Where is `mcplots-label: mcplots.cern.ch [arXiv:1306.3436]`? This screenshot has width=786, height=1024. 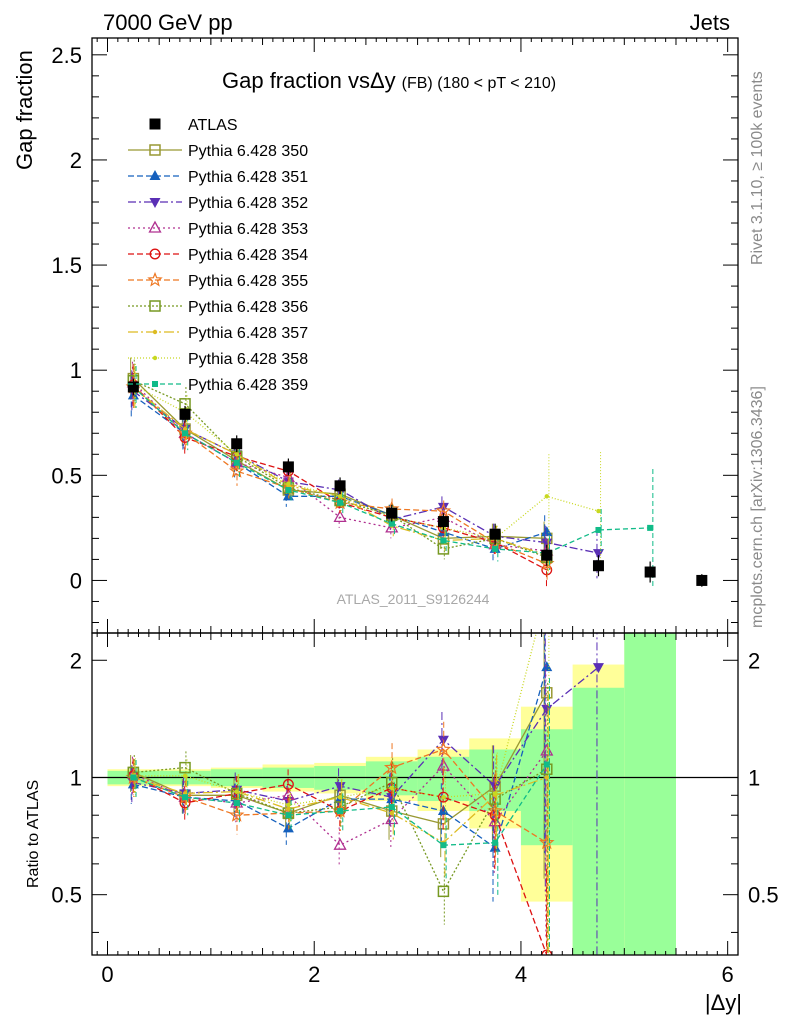 mcplots-label: mcplots.cern.ch [arXiv:1306.3436] is located at coordinates (757, 507).